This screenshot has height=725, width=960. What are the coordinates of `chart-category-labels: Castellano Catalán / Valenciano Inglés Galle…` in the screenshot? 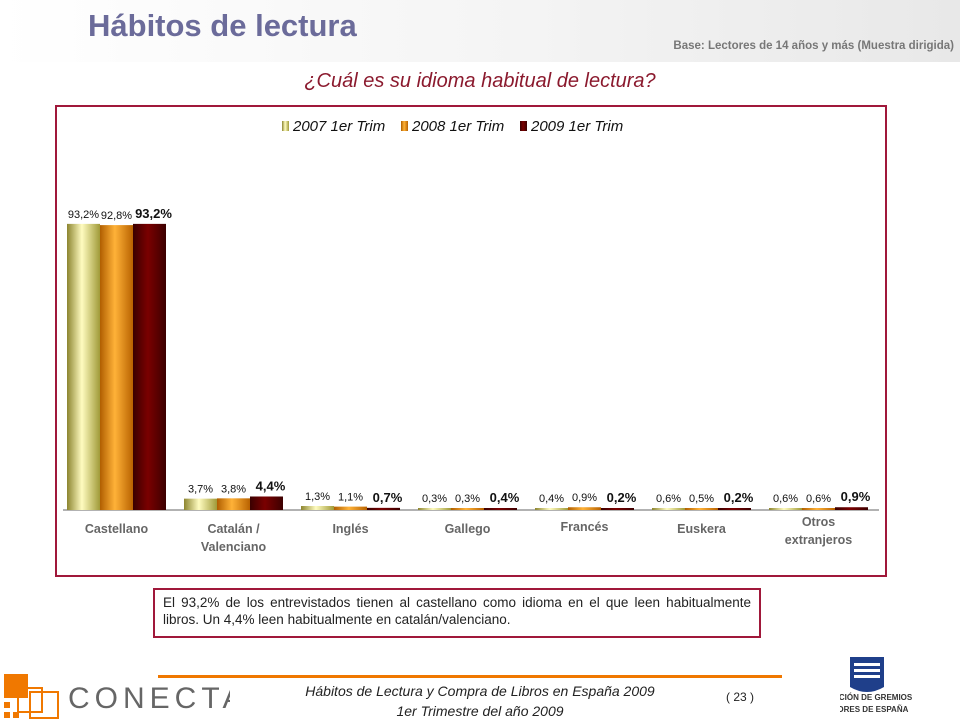 It's located at (468, 534).